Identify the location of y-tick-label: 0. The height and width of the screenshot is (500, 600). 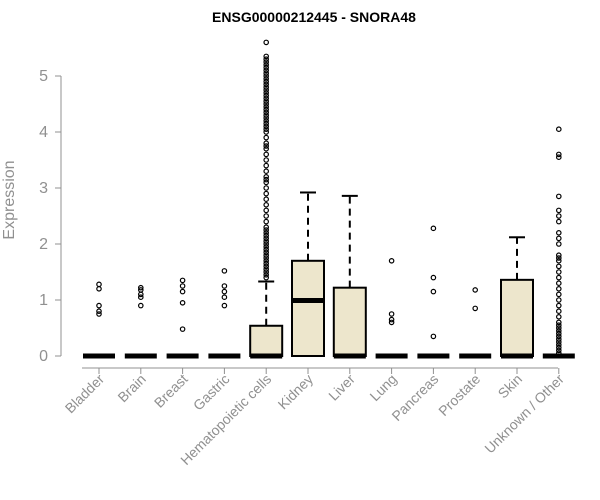
(43, 356).